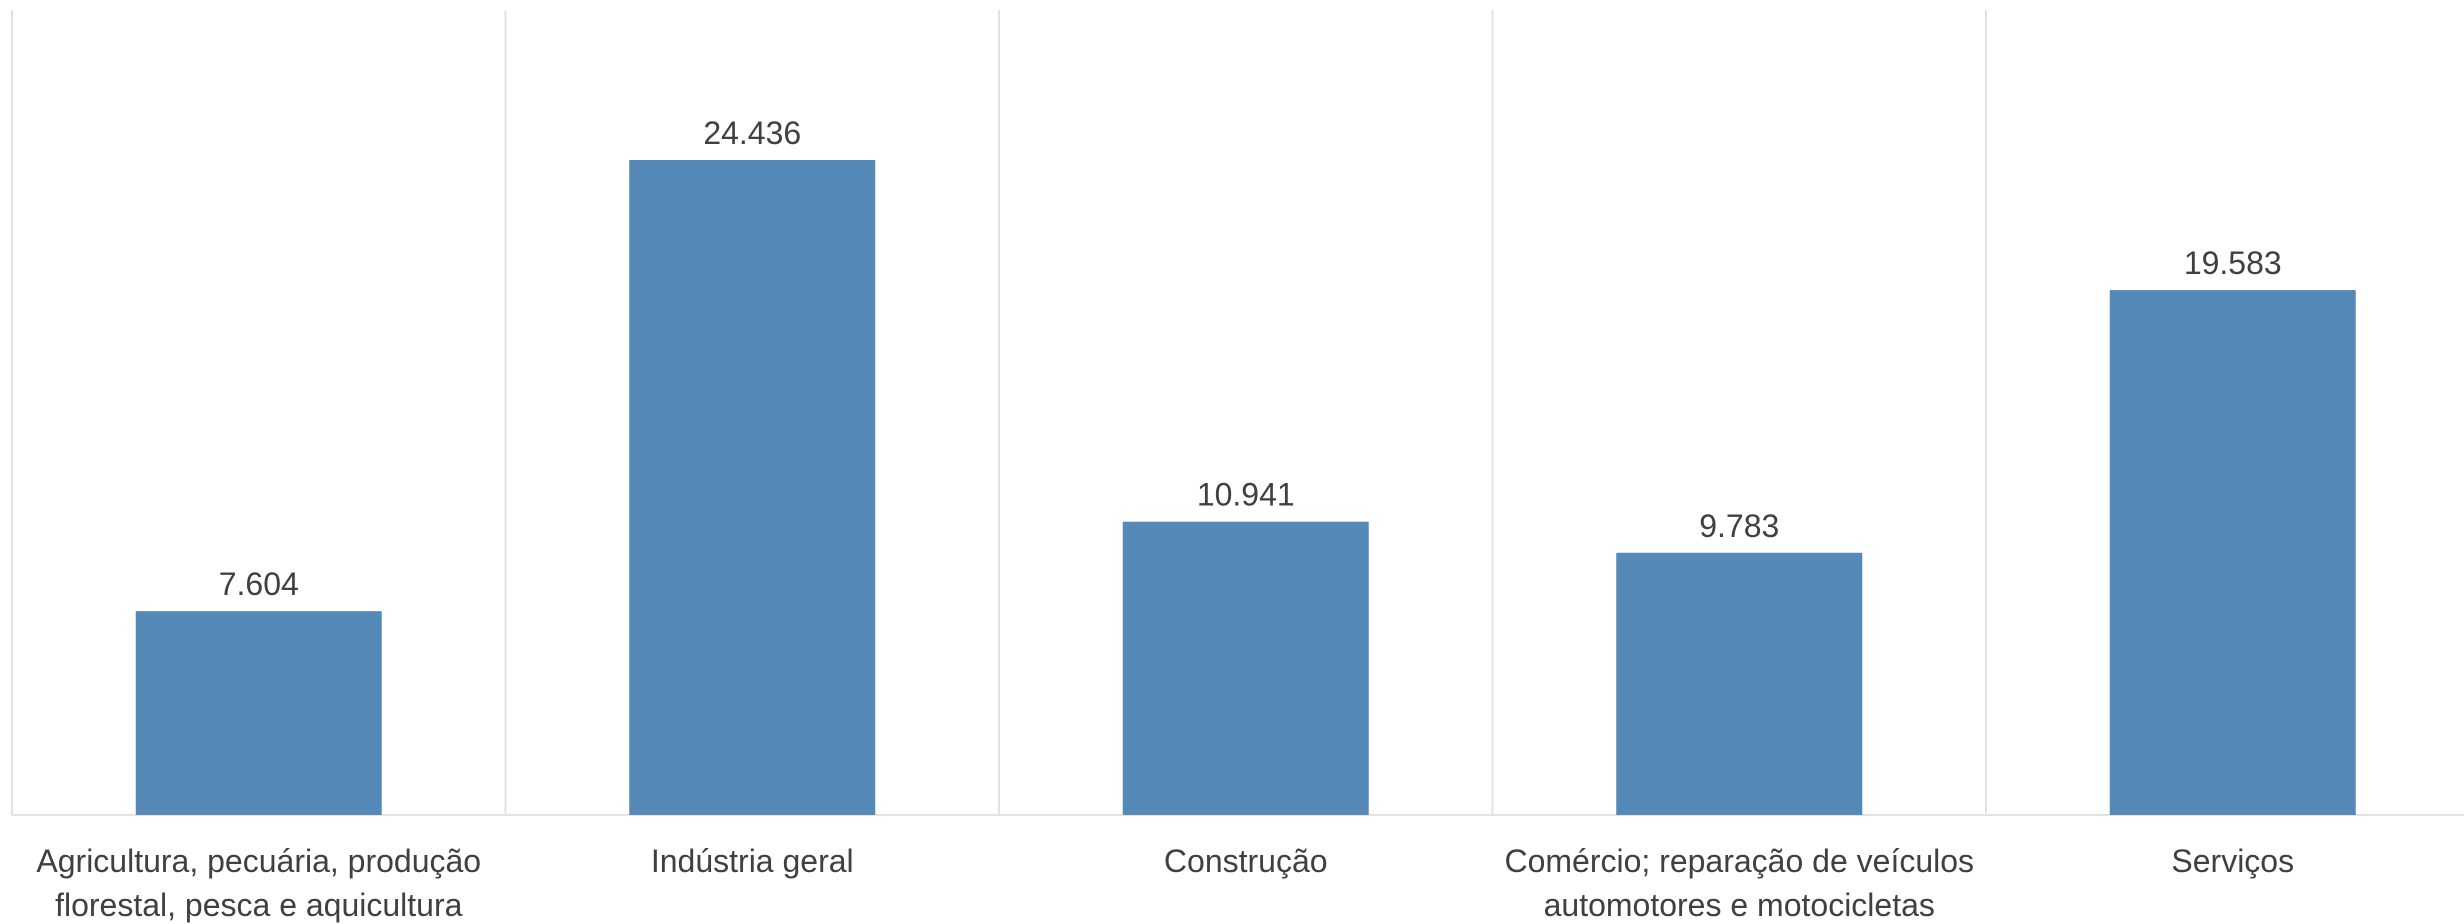 This screenshot has width=2464, height=924. I want to click on category-label: automotores e motocicletas, so click(1739, 905).